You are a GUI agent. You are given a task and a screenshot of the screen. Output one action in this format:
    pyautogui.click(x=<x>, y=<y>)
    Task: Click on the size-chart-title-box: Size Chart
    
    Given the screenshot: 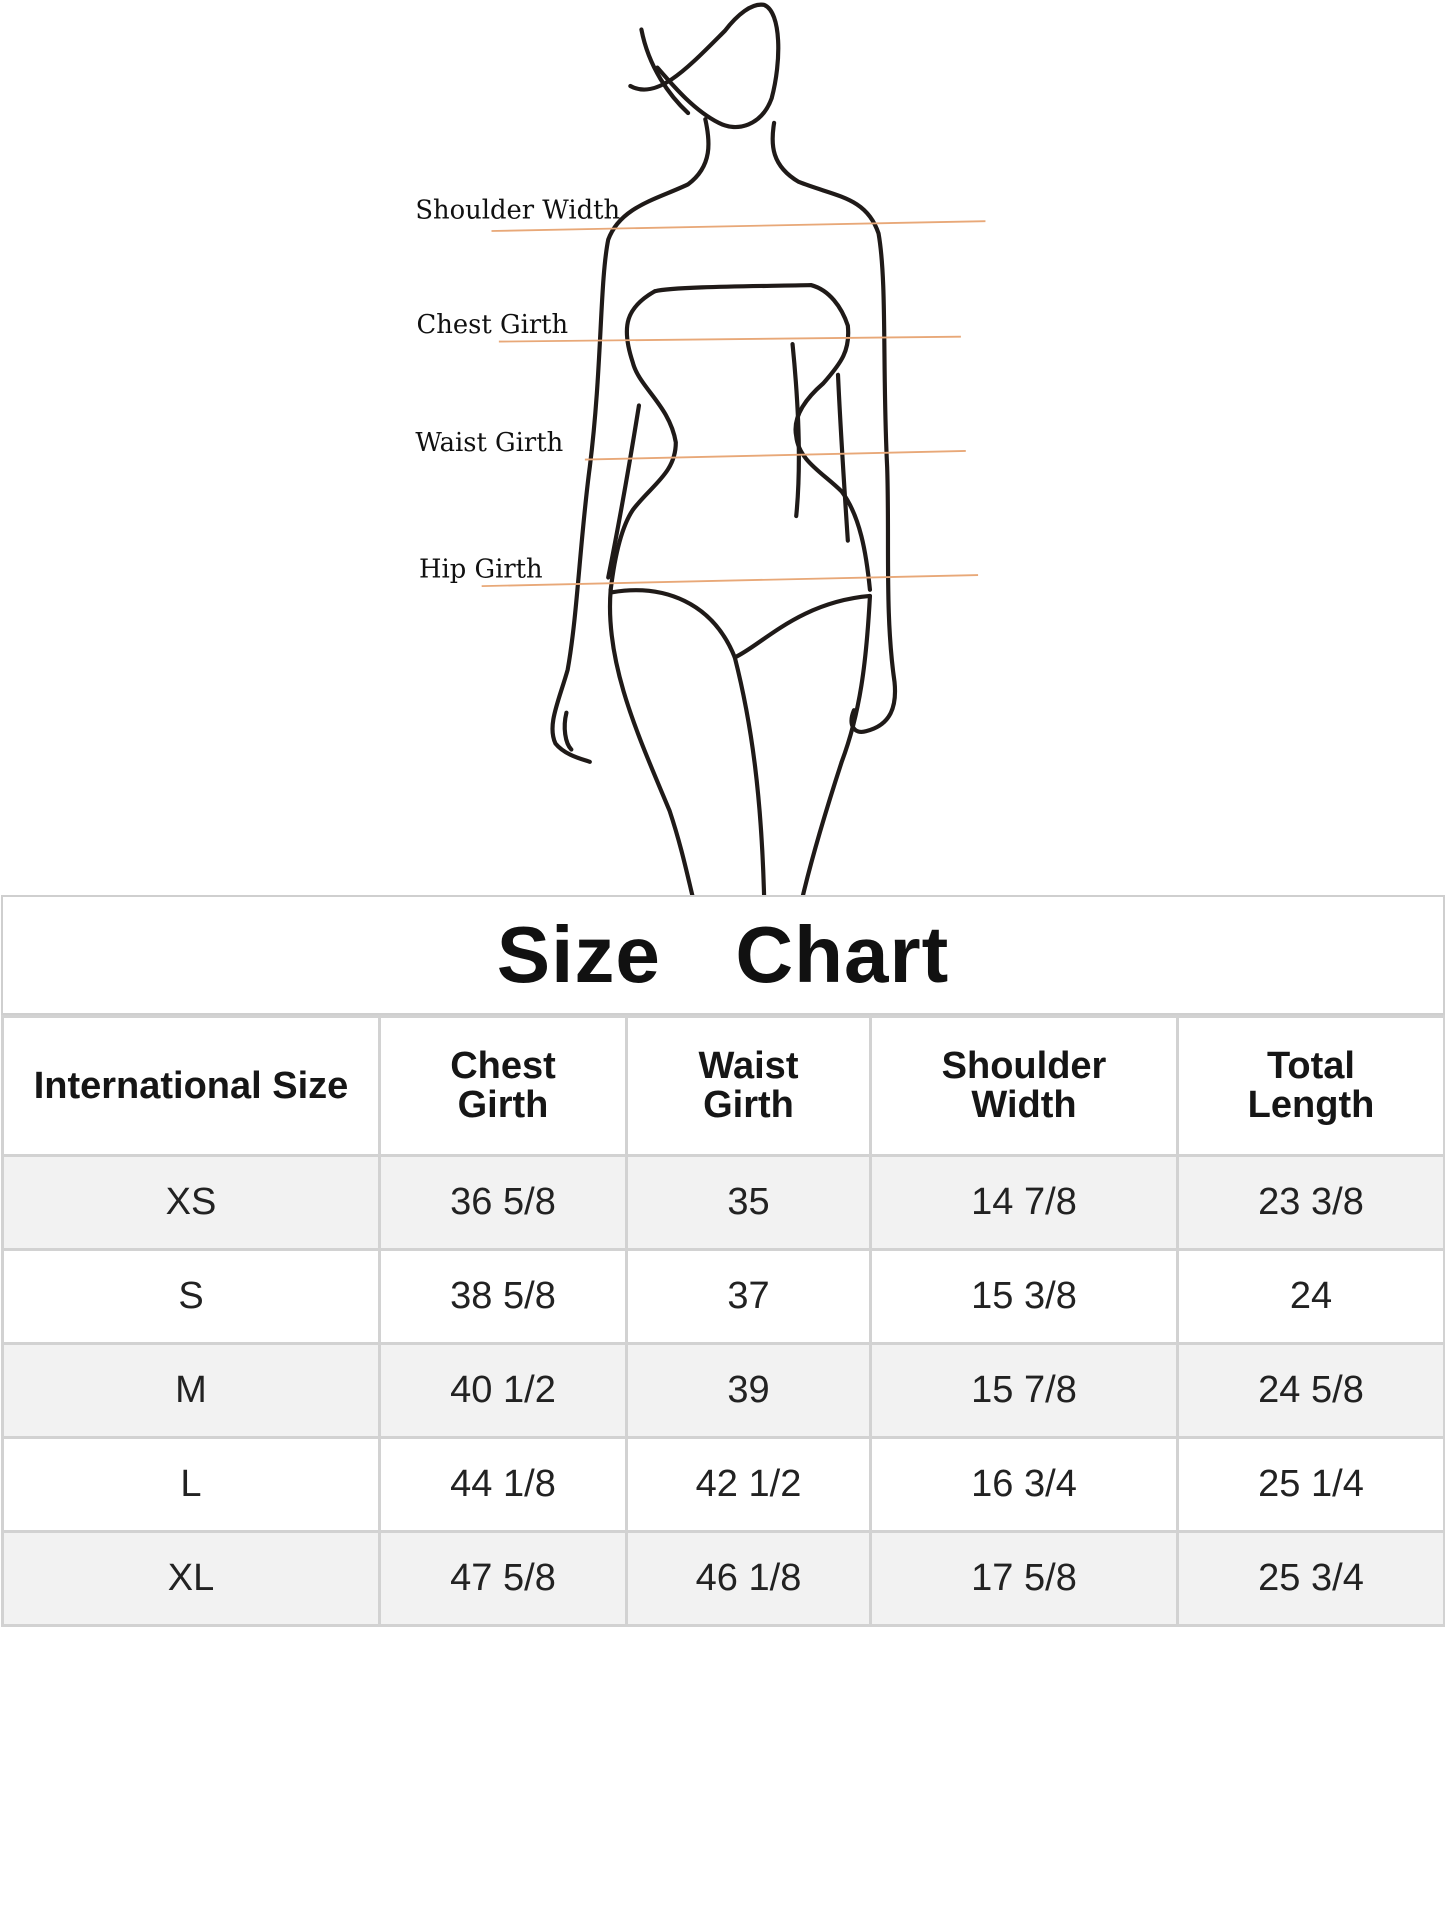 What is the action you would take?
    pyautogui.click(x=723, y=955)
    